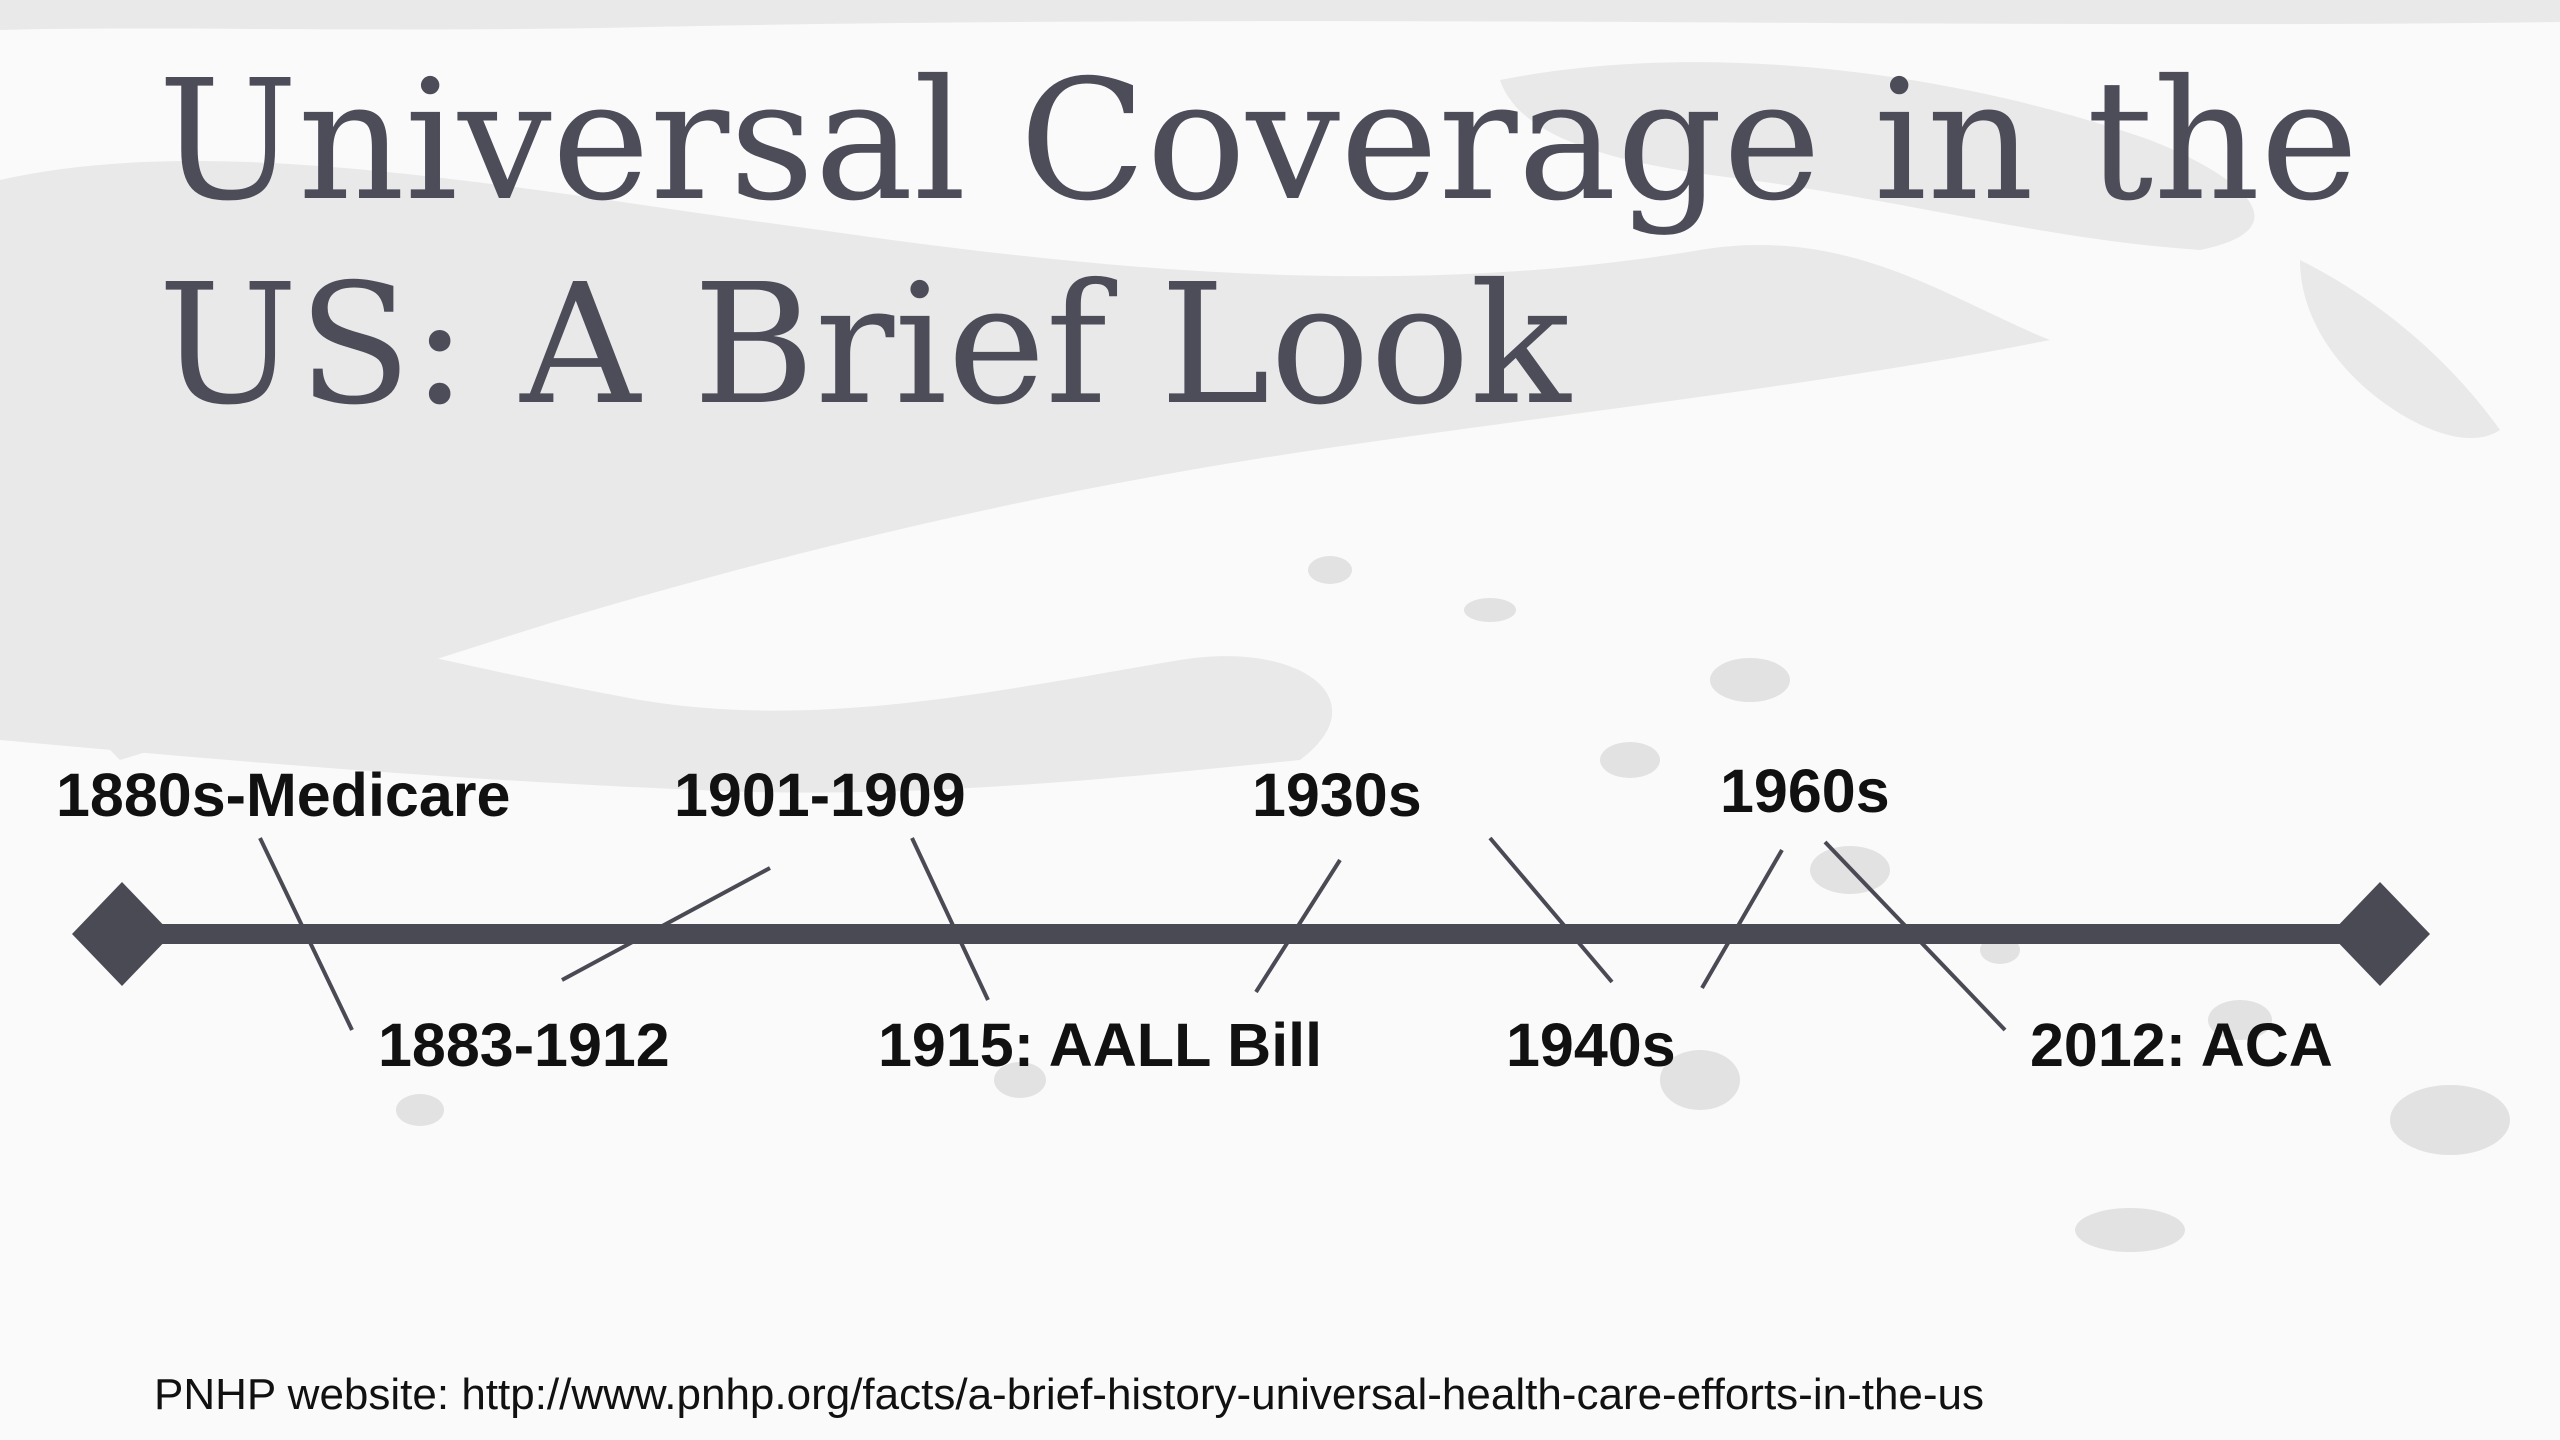  What do you see at coordinates (122, 934) in the screenshot?
I see `timeline-start-diamond` at bounding box center [122, 934].